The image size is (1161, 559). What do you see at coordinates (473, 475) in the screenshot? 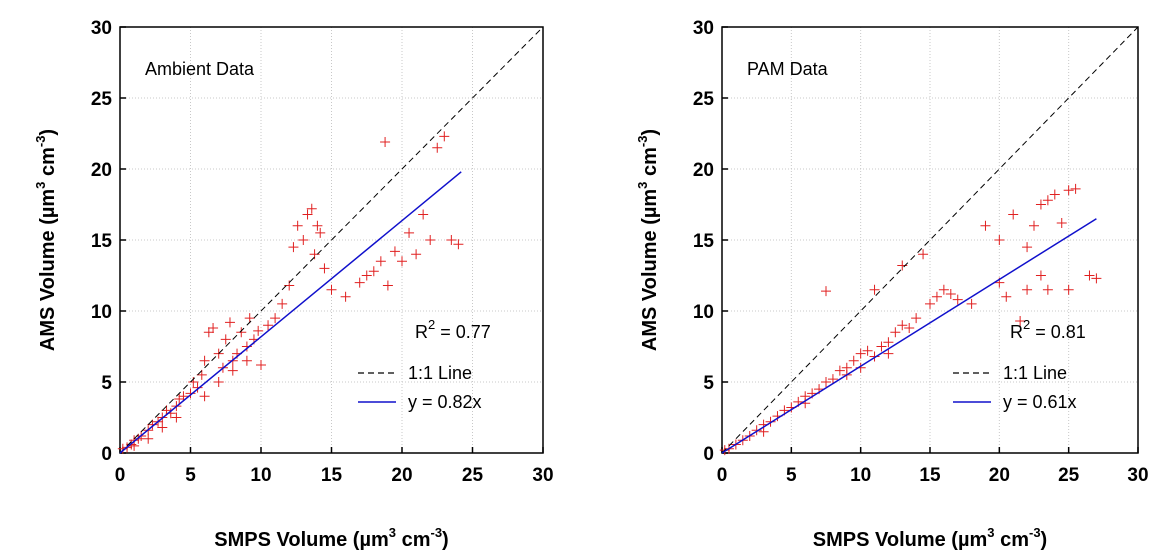
I see `x-tick-label: 25` at bounding box center [473, 475].